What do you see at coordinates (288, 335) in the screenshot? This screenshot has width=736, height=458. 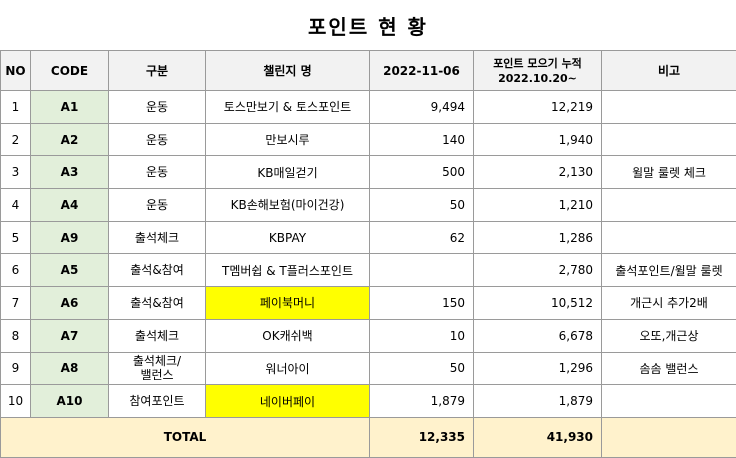 I see `cell-challenge: OK캐쉬백` at bounding box center [288, 335].